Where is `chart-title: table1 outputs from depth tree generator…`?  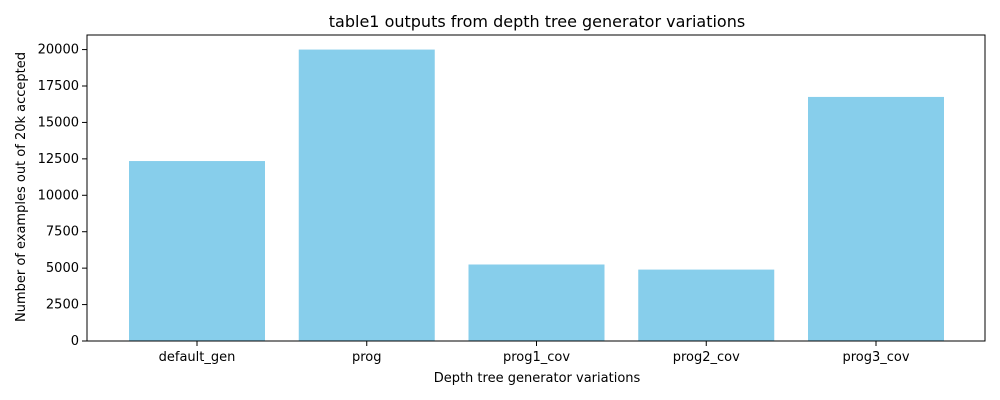
chart-title: table1 outputs from depth tree generator… is located at coordinates (537, 21).